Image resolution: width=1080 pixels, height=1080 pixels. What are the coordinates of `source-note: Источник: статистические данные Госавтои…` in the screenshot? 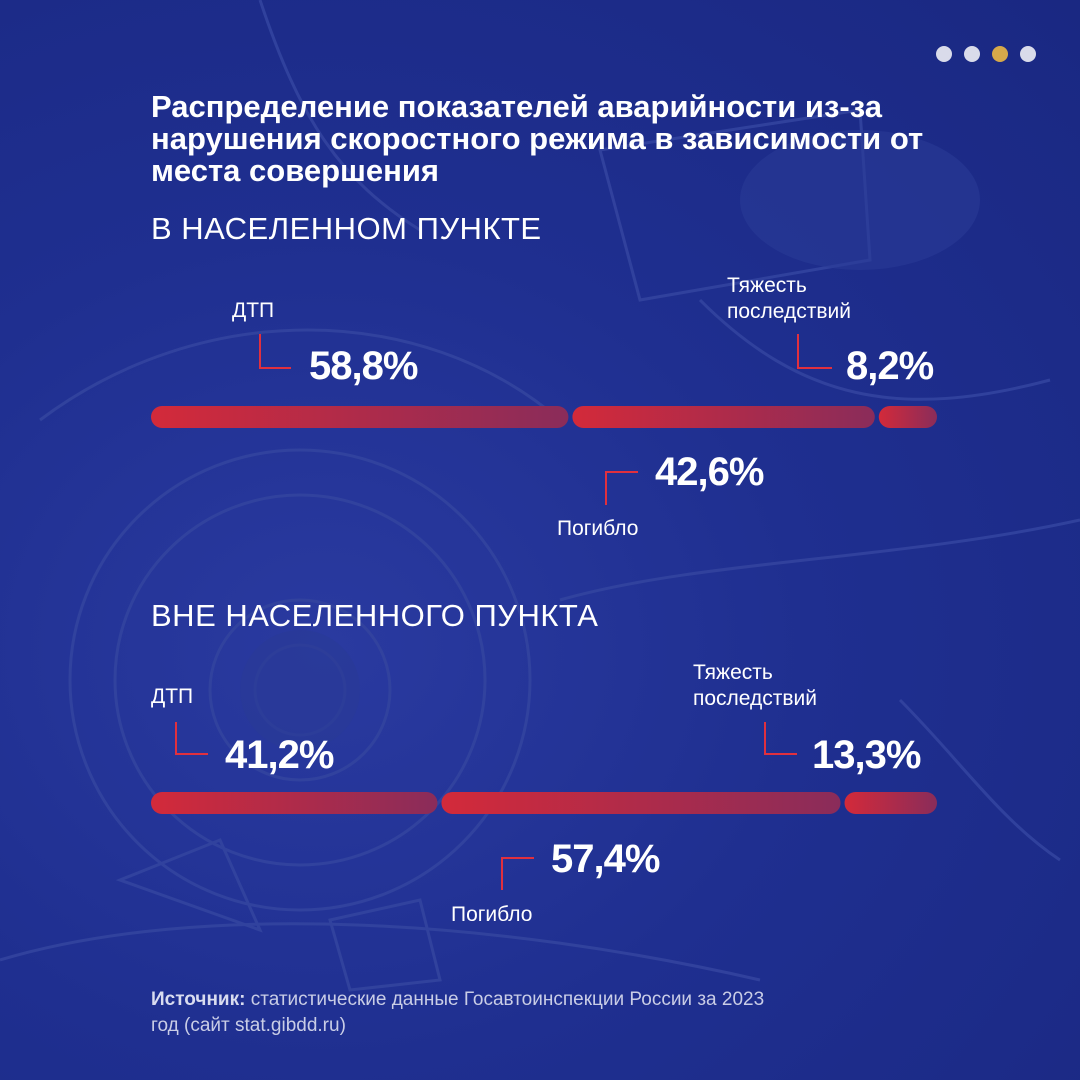 It's located at (461, 1013).